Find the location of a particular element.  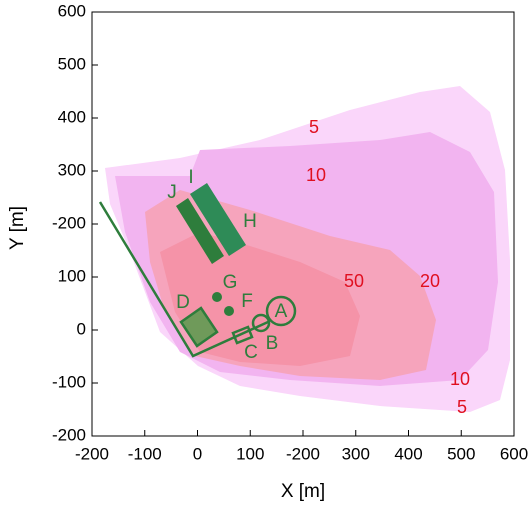

boundary-line is located at coordinates (183, 279).